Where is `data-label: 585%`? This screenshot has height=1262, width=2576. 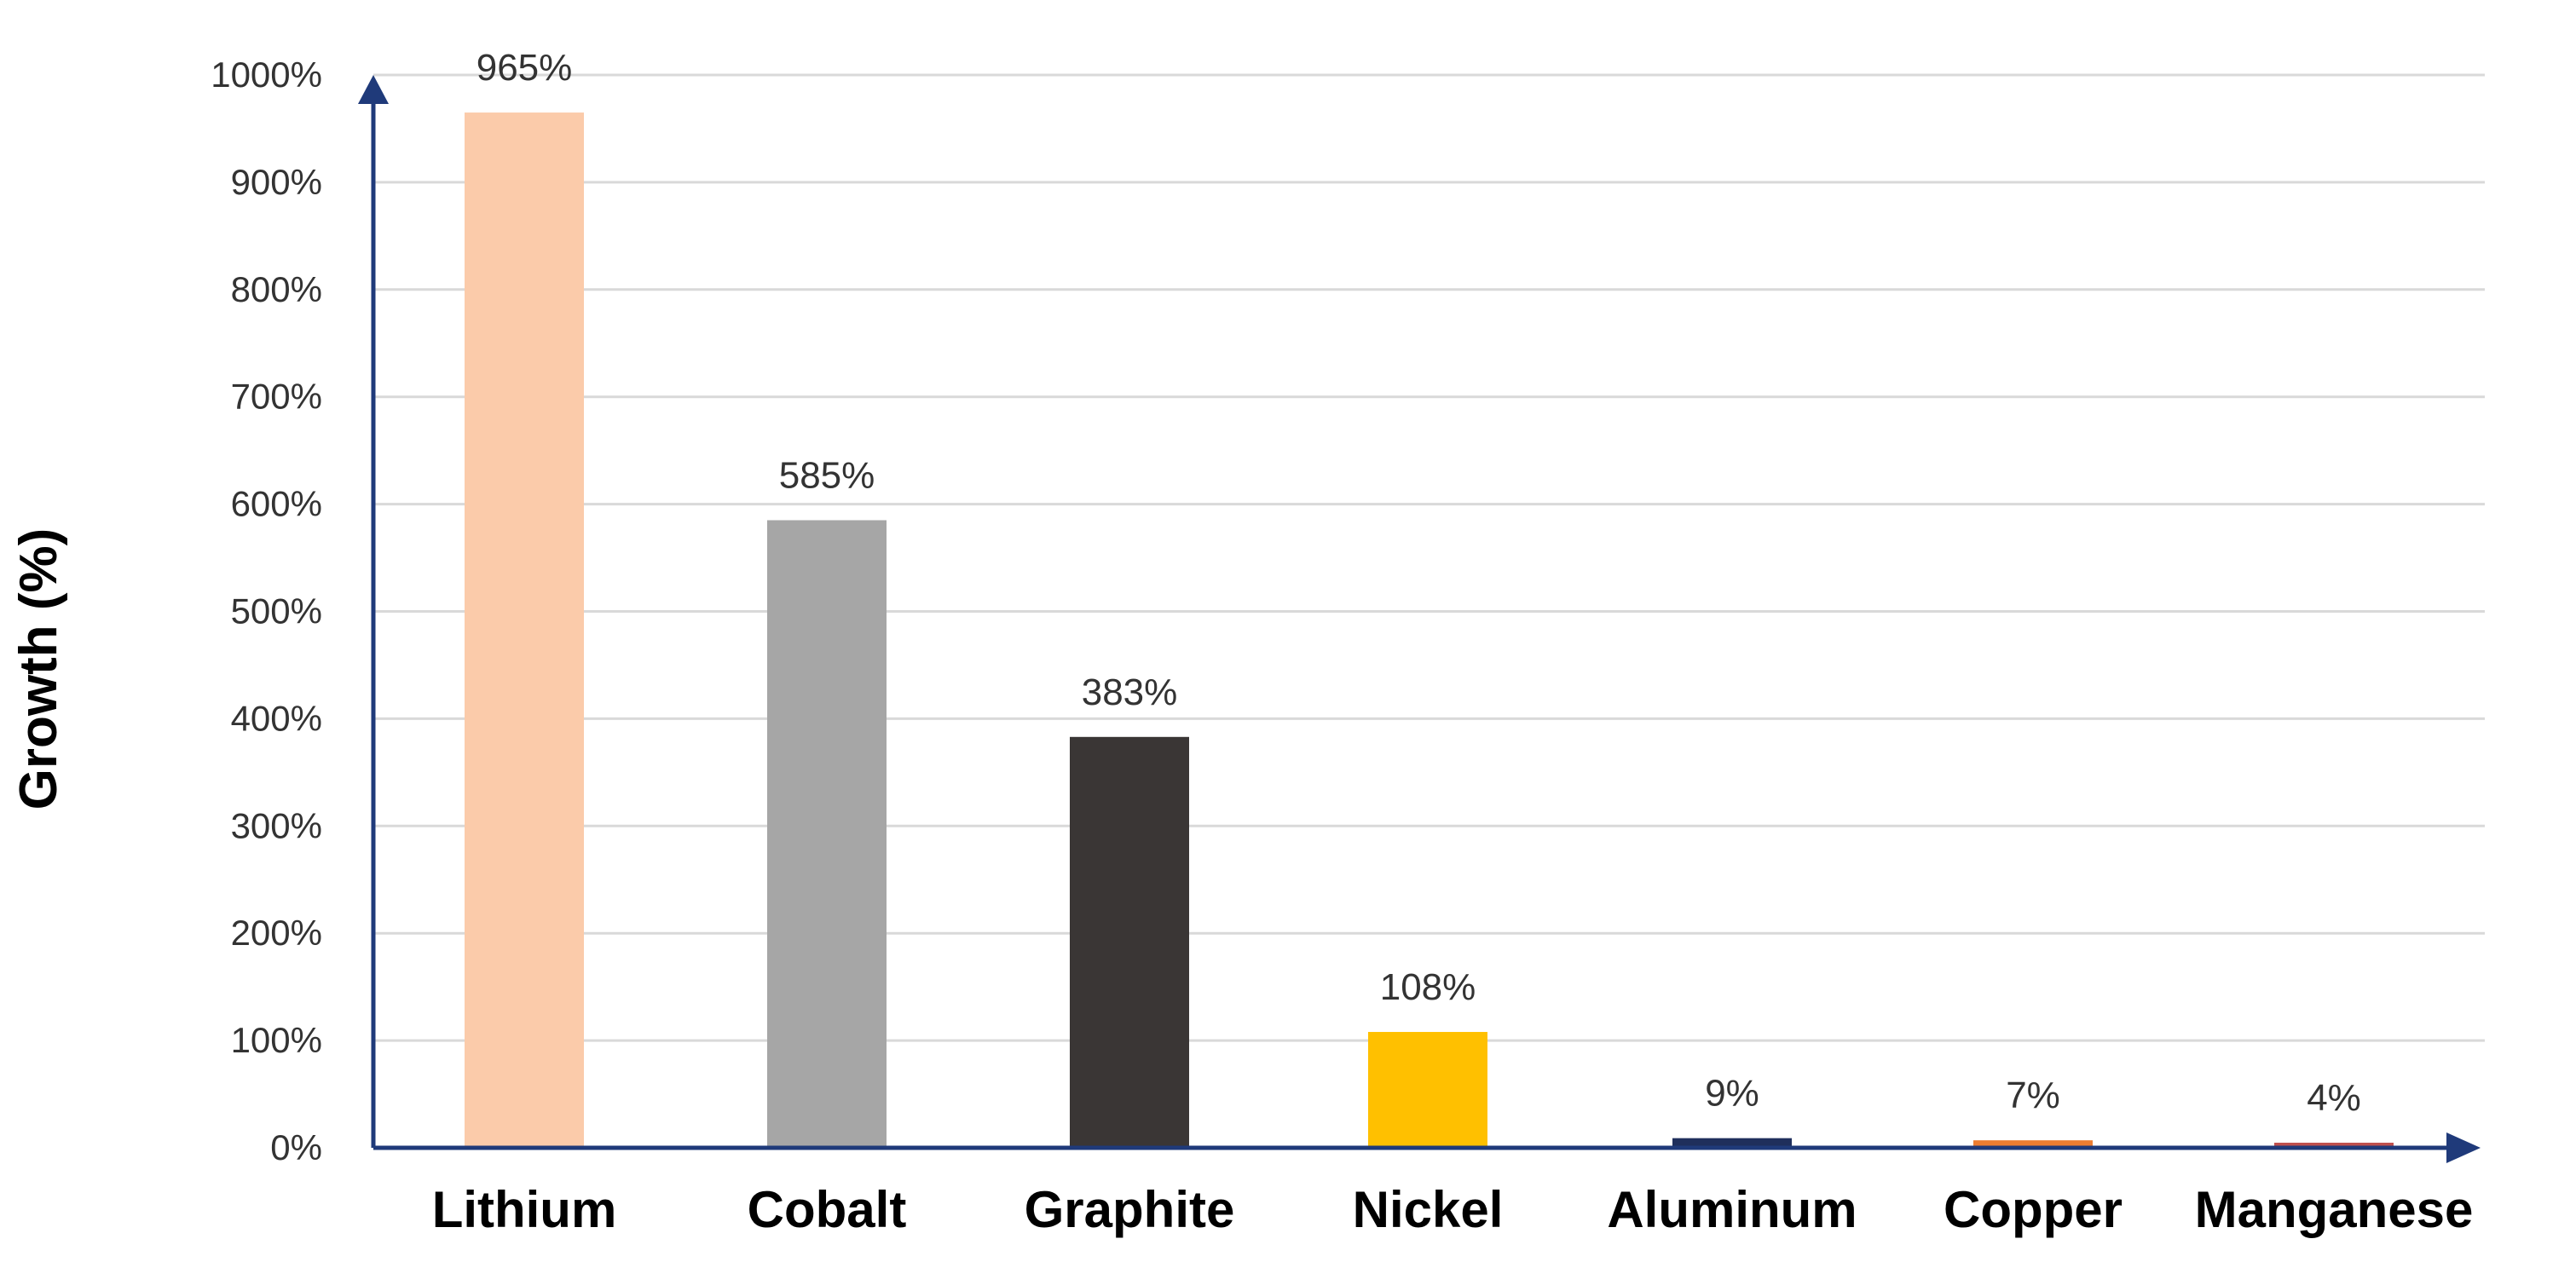 data-label: 585% is located at coordinates (827, 475).